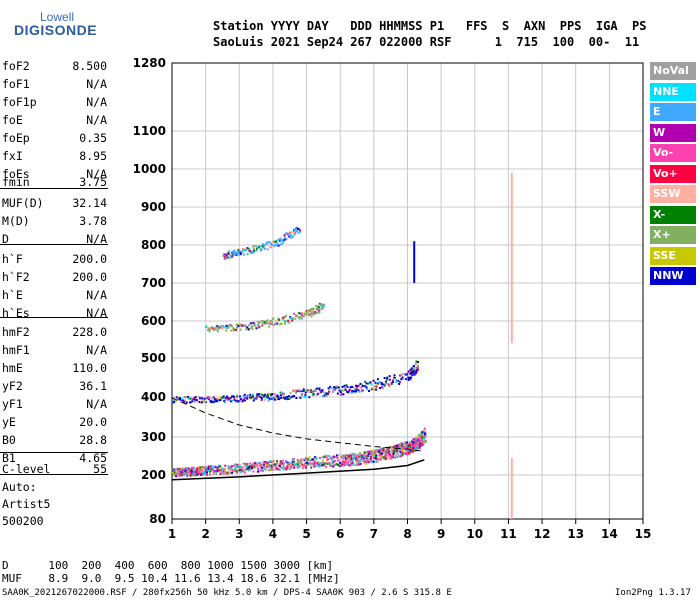  What do you see at coordinates (673, 91) in the screenshot?
I see `legend-item-nne: NNE` at bounding box center [673, 91].